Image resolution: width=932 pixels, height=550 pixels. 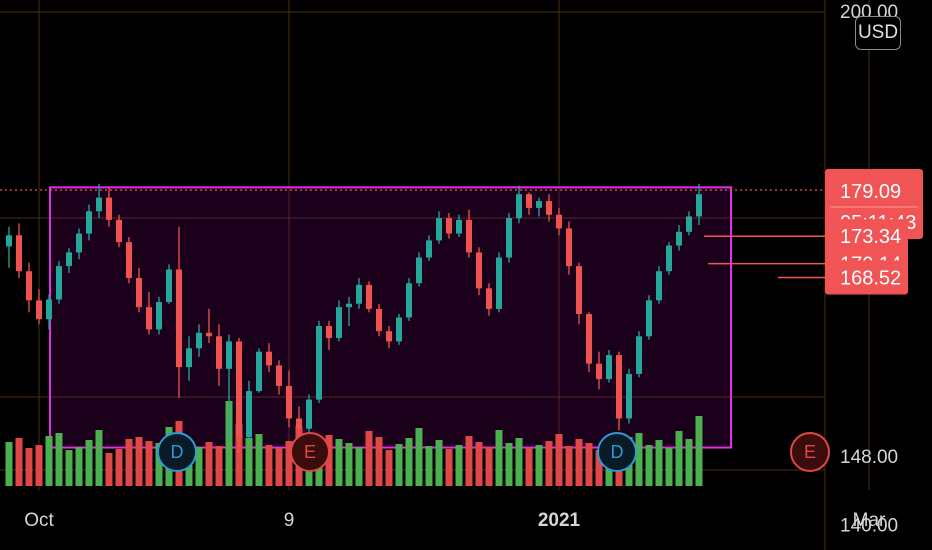 I want to click on y-tick-label: 148.00, so click(x=869, y=457).